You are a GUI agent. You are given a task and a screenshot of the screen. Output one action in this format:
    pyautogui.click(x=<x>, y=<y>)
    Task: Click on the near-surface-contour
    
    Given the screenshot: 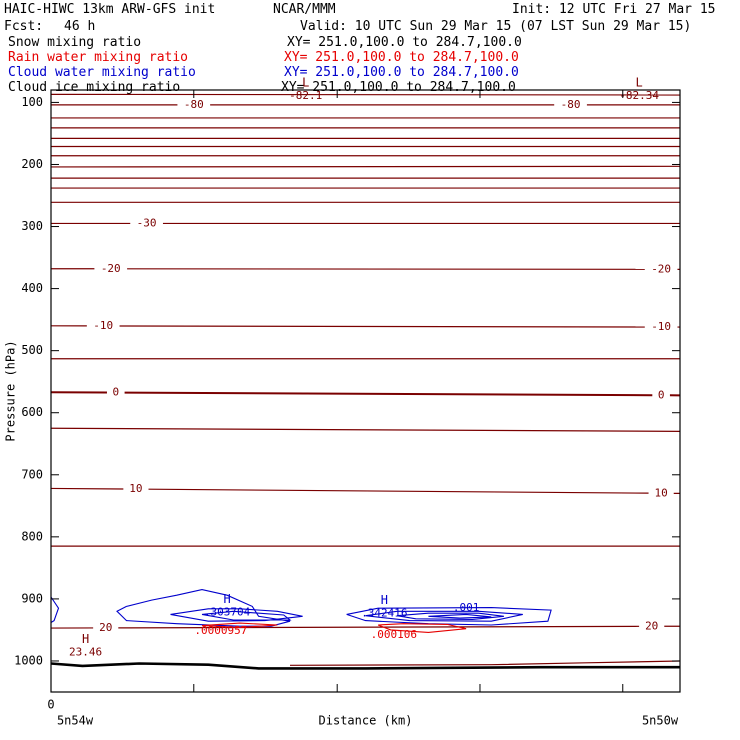 What is the action you would take?
    pyautogui.click(x=485, y=663)
    